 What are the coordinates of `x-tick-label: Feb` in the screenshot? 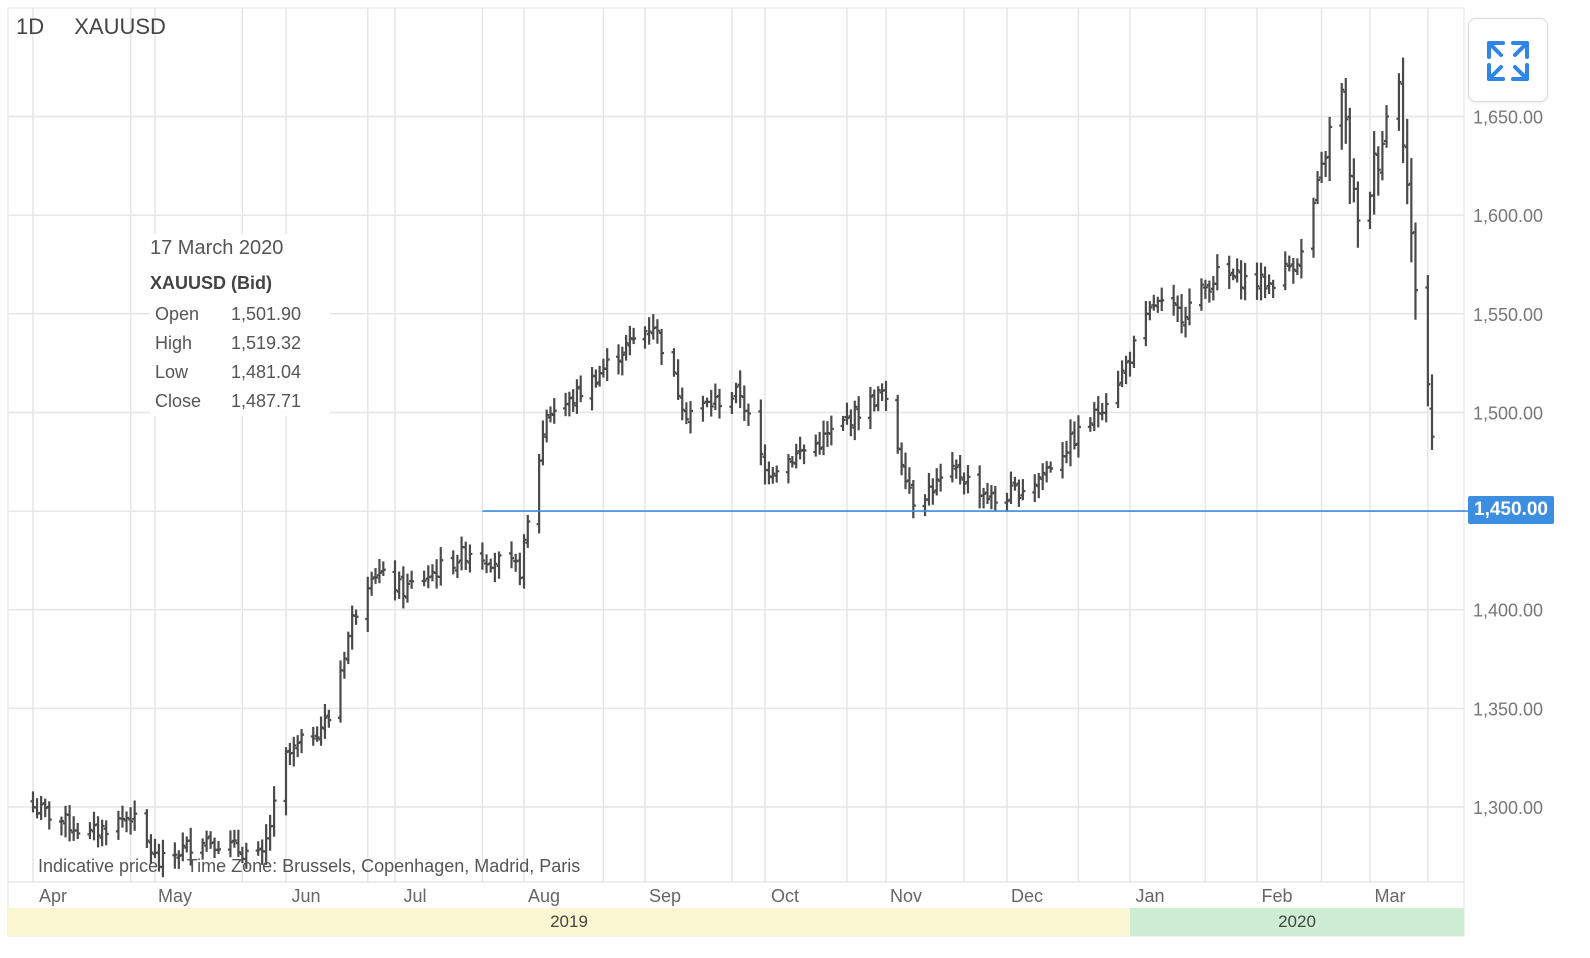 It's located at (1276, 896).